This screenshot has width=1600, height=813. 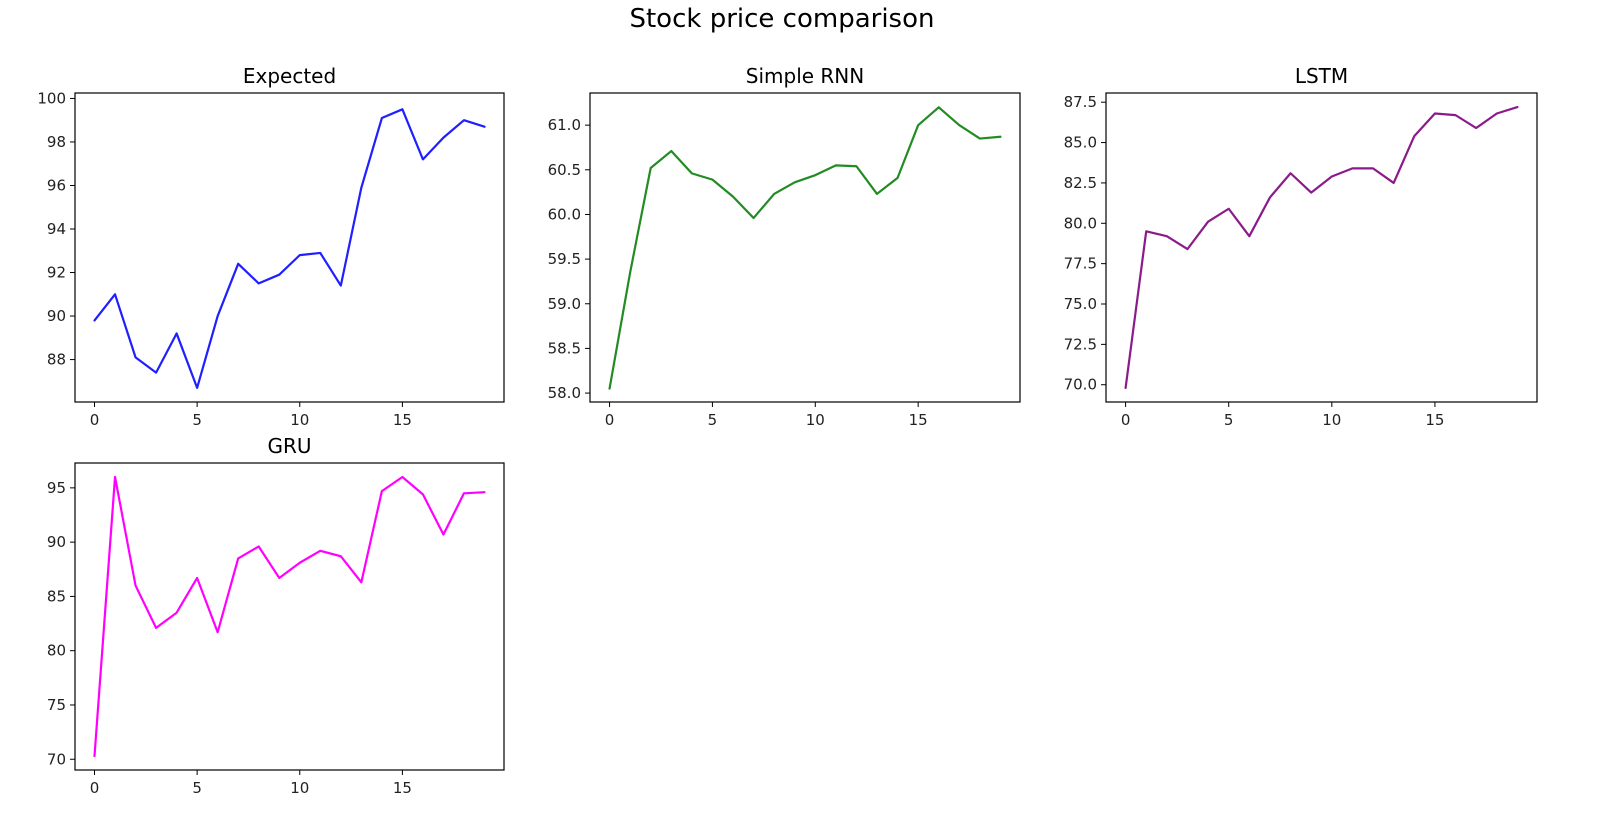 I want to click on y-tick-label: 59.5, so click(x=564, y=259).